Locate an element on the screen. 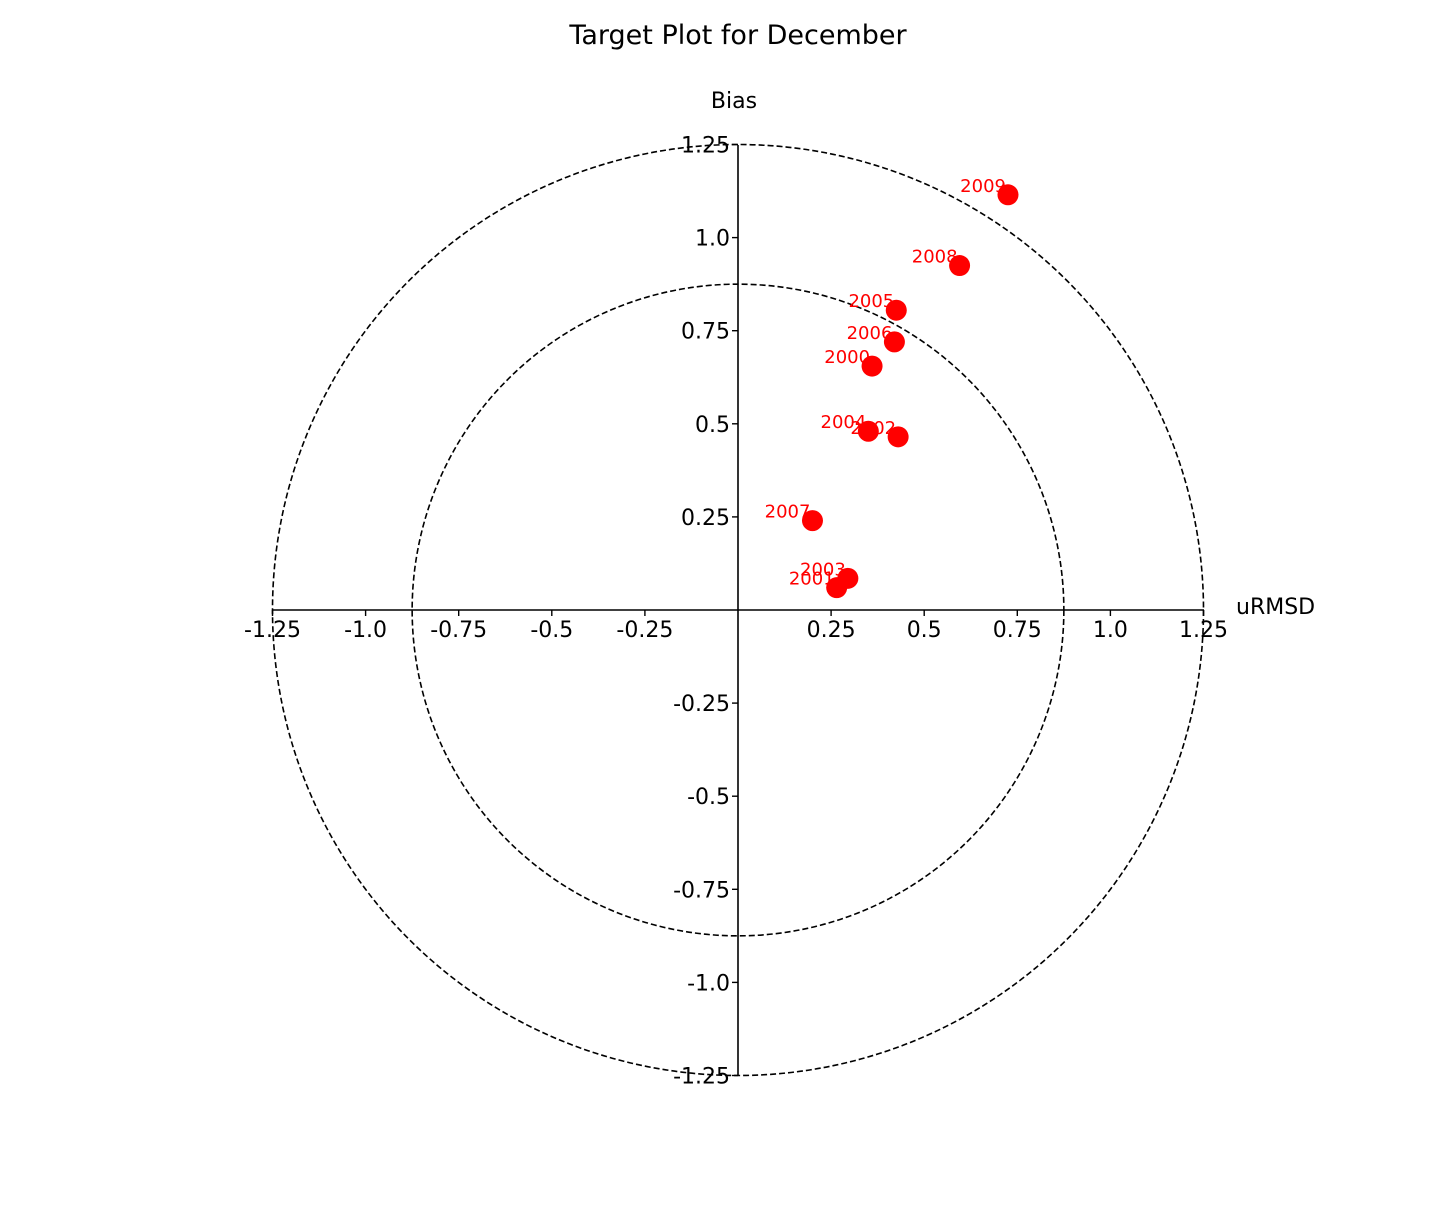 Image resolution: width=1440 pixels, height=1209 pixels. x-tick-label: -0.5 is located at coordinates (551, 630).